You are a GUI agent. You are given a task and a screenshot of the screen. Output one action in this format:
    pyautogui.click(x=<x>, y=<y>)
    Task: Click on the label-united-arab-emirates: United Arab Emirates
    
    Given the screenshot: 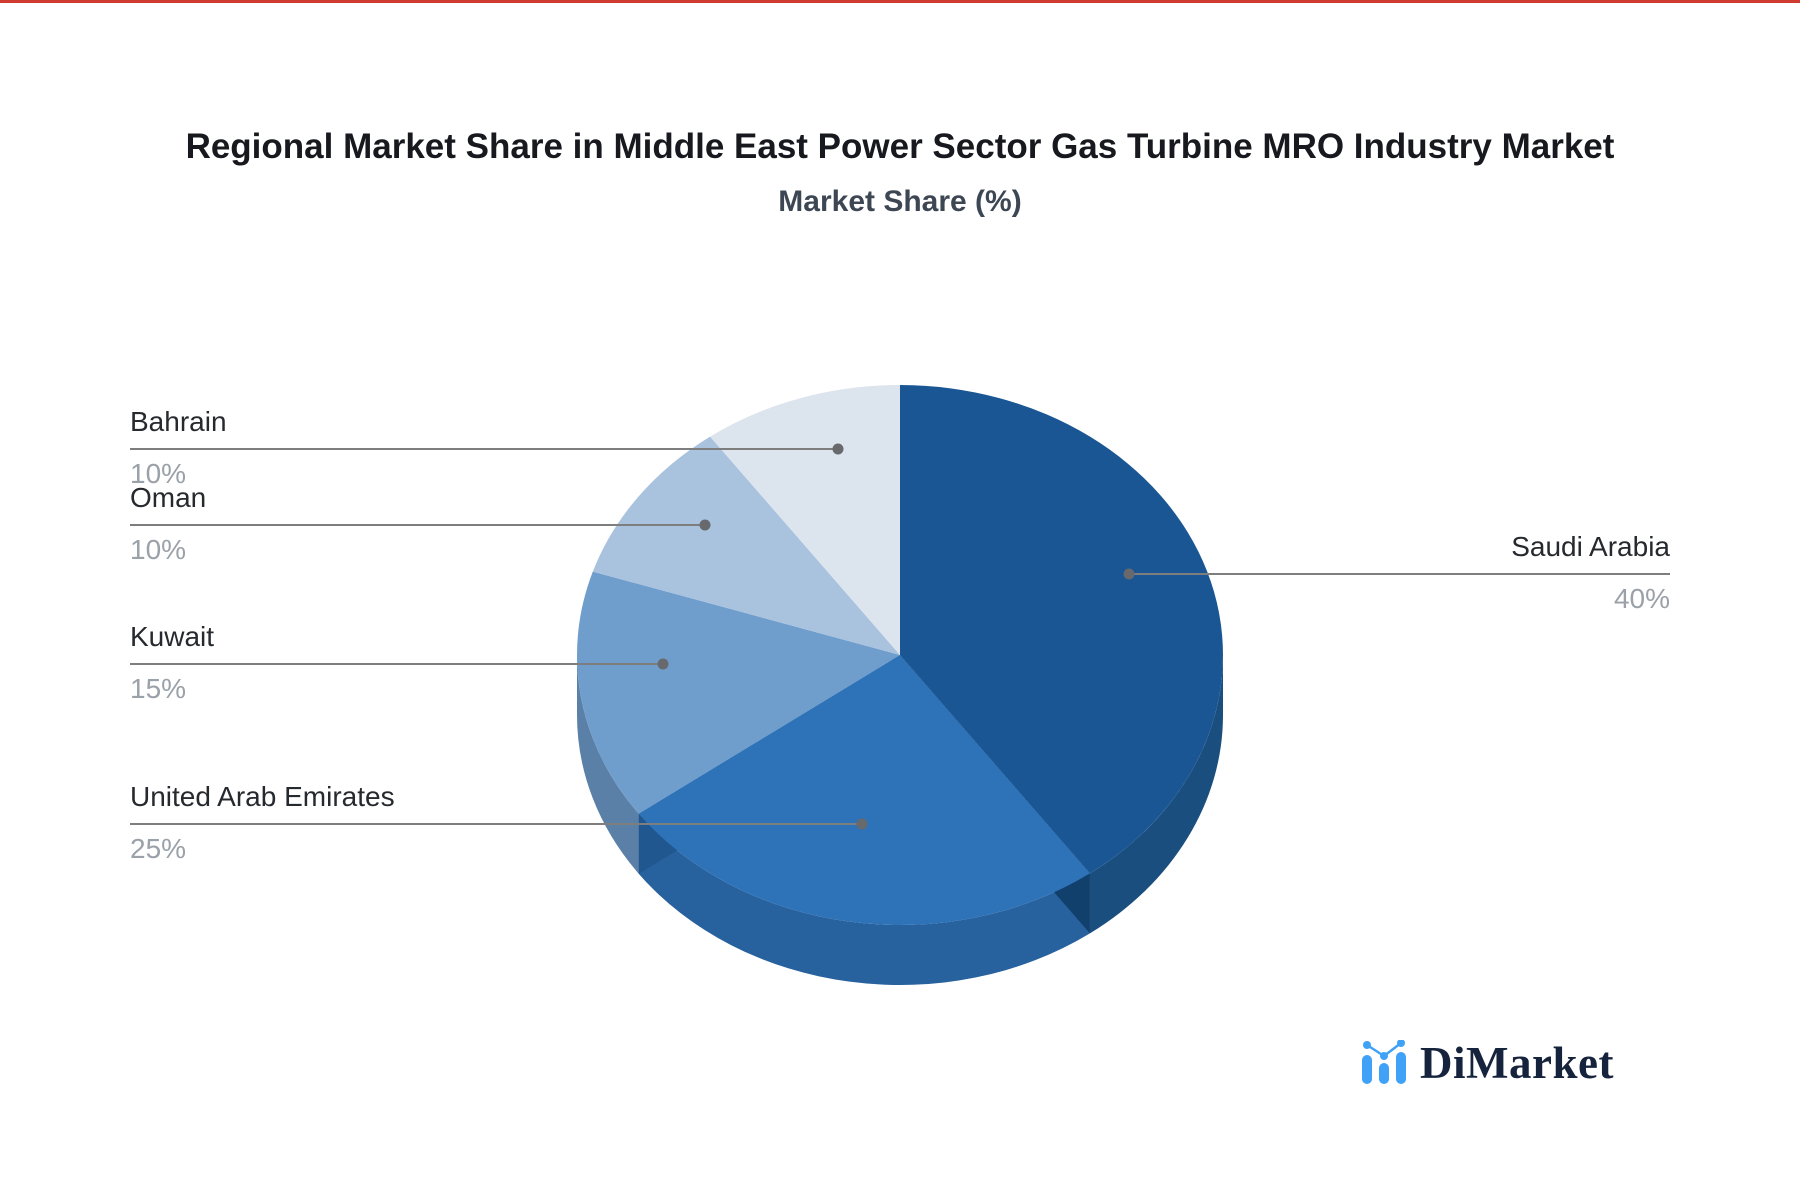 What is the action you would take?
    pyautogui.click(x=262, y=796)
    